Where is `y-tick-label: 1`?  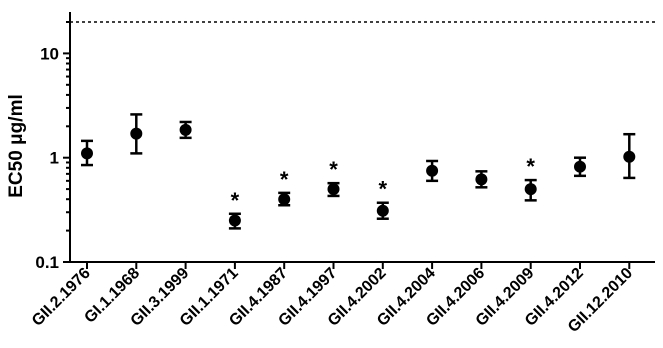
y-tick-label: 1 is located at coordinates (54, 158).